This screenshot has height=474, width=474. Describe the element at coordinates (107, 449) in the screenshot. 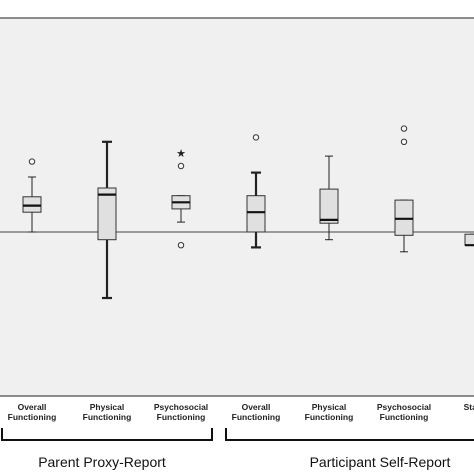

I see `group-0: Parent Proxy-Report` at that location.